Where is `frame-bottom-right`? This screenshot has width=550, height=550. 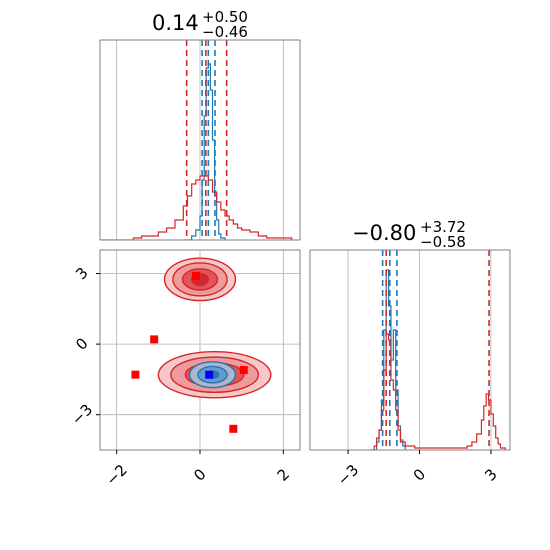 frame-bottom-right is located at coordinates (410, 350).